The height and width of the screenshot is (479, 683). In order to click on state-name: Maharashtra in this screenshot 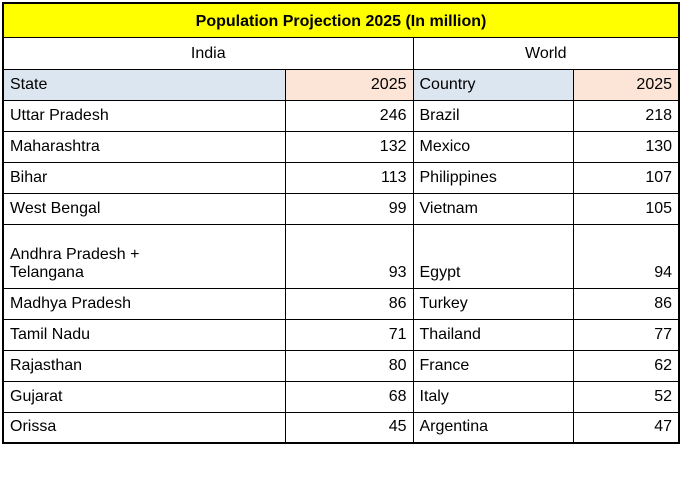, I will do `click(144, 146)`.